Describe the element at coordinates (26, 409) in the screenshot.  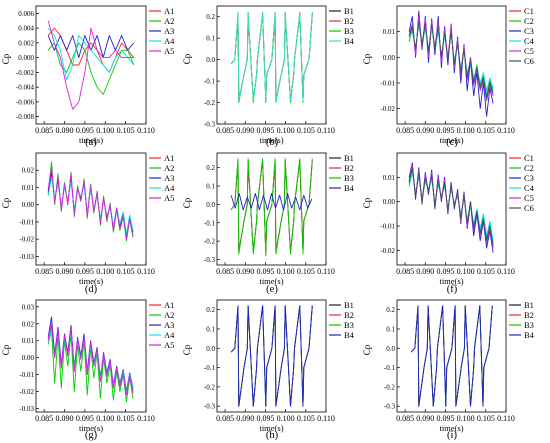
I see `y-tick-label: -0.03` at that location.